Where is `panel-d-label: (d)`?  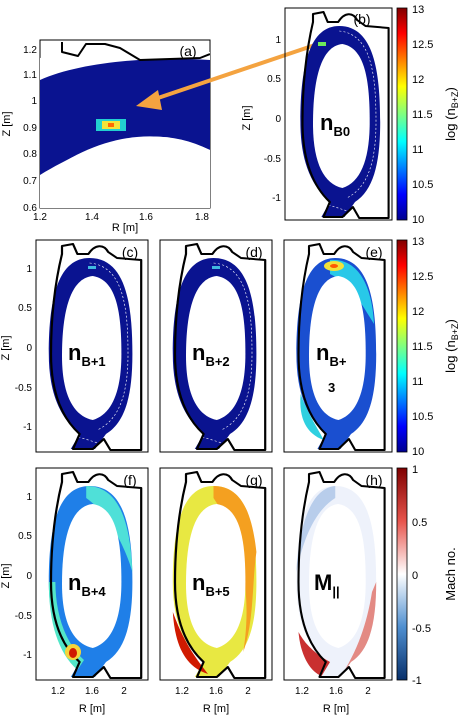
panel-d-label: (d) is located at coordinates (253, 252).